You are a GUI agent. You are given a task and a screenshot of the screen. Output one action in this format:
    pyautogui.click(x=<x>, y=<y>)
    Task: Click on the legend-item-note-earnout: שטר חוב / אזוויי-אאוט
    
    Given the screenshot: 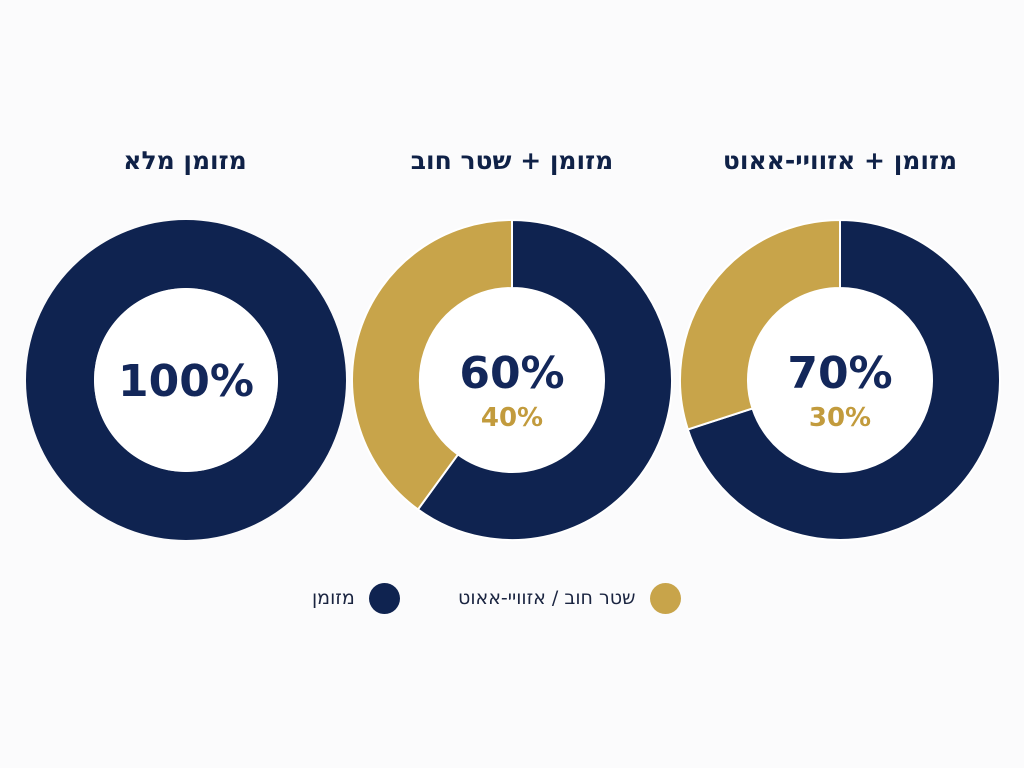 What is the action you would take?
    pyautogui.click(x=569, y=598)
    